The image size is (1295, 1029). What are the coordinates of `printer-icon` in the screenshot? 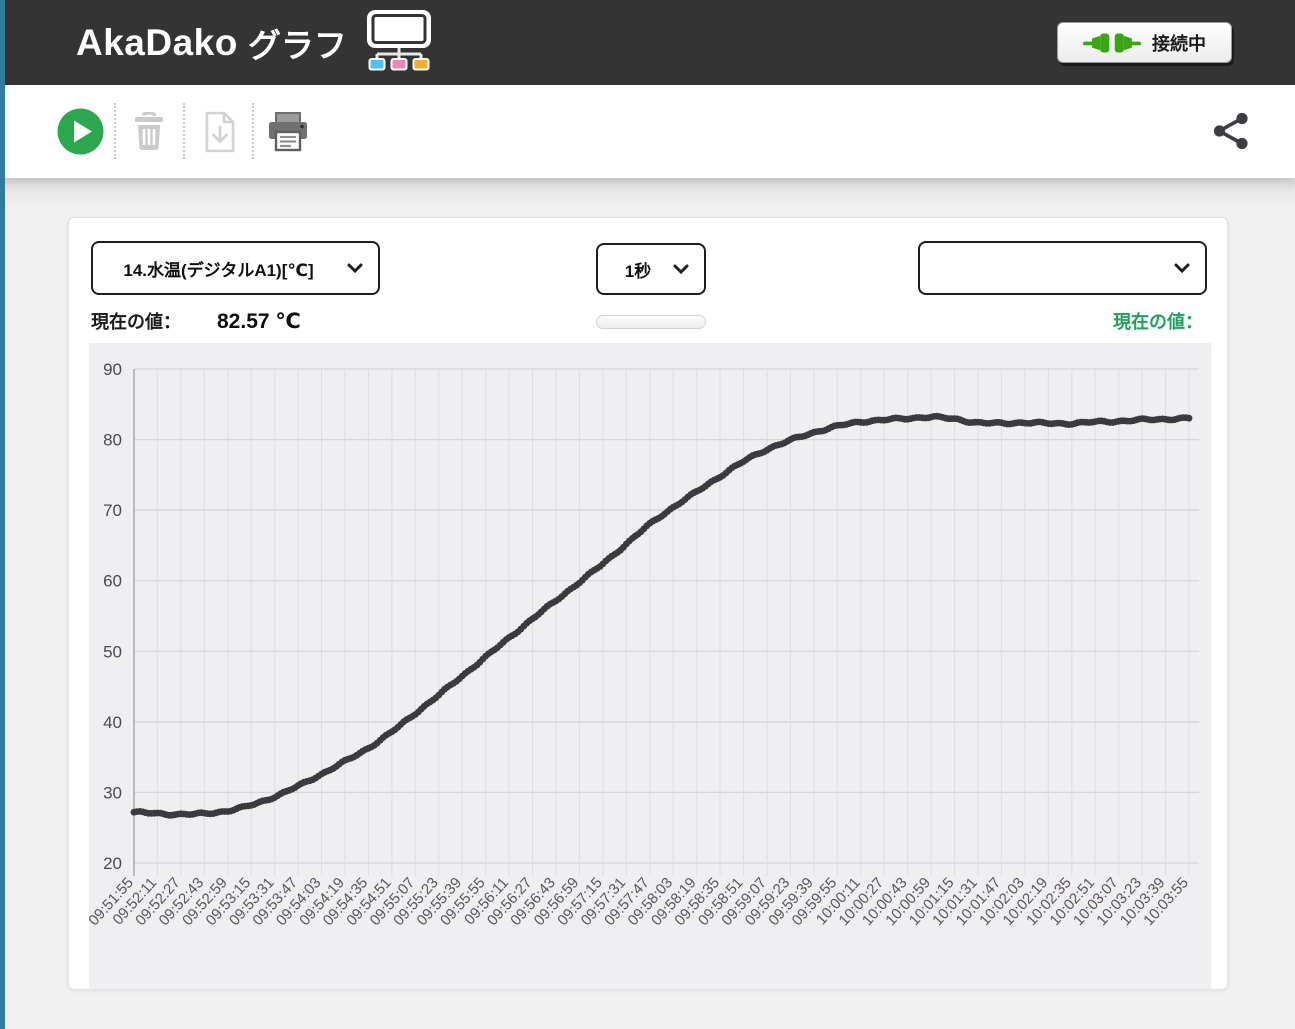 It's located at (288, 132).